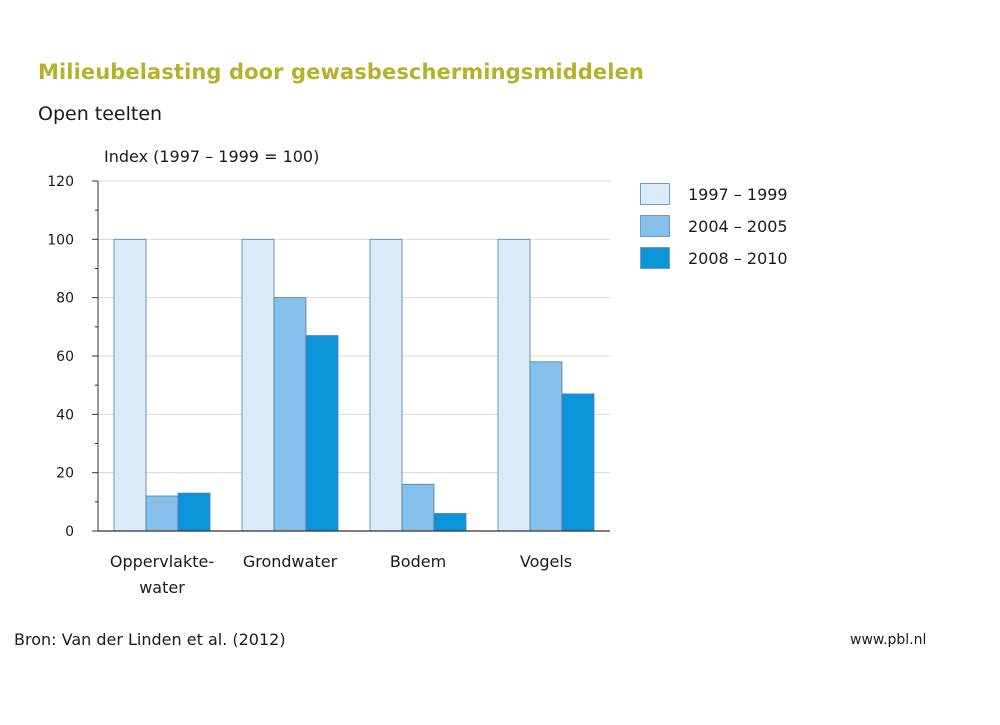 This screenshot has width=1000, height=725. What do you see at coordinates (290, 561) in the screenshot?
I see `x-category-label: Grondwater` at bounding box center [290, 561].